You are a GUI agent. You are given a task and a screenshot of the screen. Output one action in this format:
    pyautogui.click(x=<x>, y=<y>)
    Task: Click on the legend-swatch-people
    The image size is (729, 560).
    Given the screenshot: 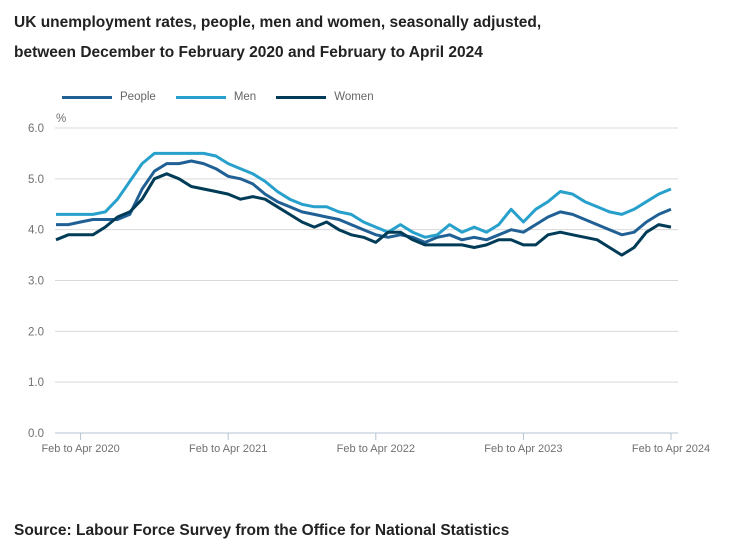 What is the action you would take?
    pyautogui.click(x=87, y=98)
    